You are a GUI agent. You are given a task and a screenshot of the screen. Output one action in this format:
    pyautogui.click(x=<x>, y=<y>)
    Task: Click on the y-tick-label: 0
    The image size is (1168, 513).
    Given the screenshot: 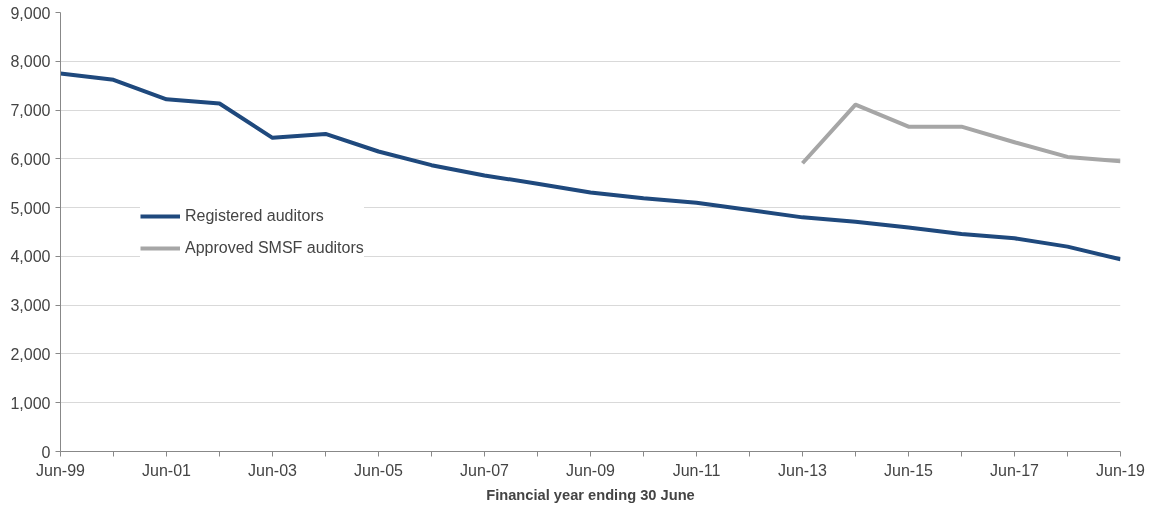 What is the action you would take?
    pyautogui.click(x=46, y=452)
    